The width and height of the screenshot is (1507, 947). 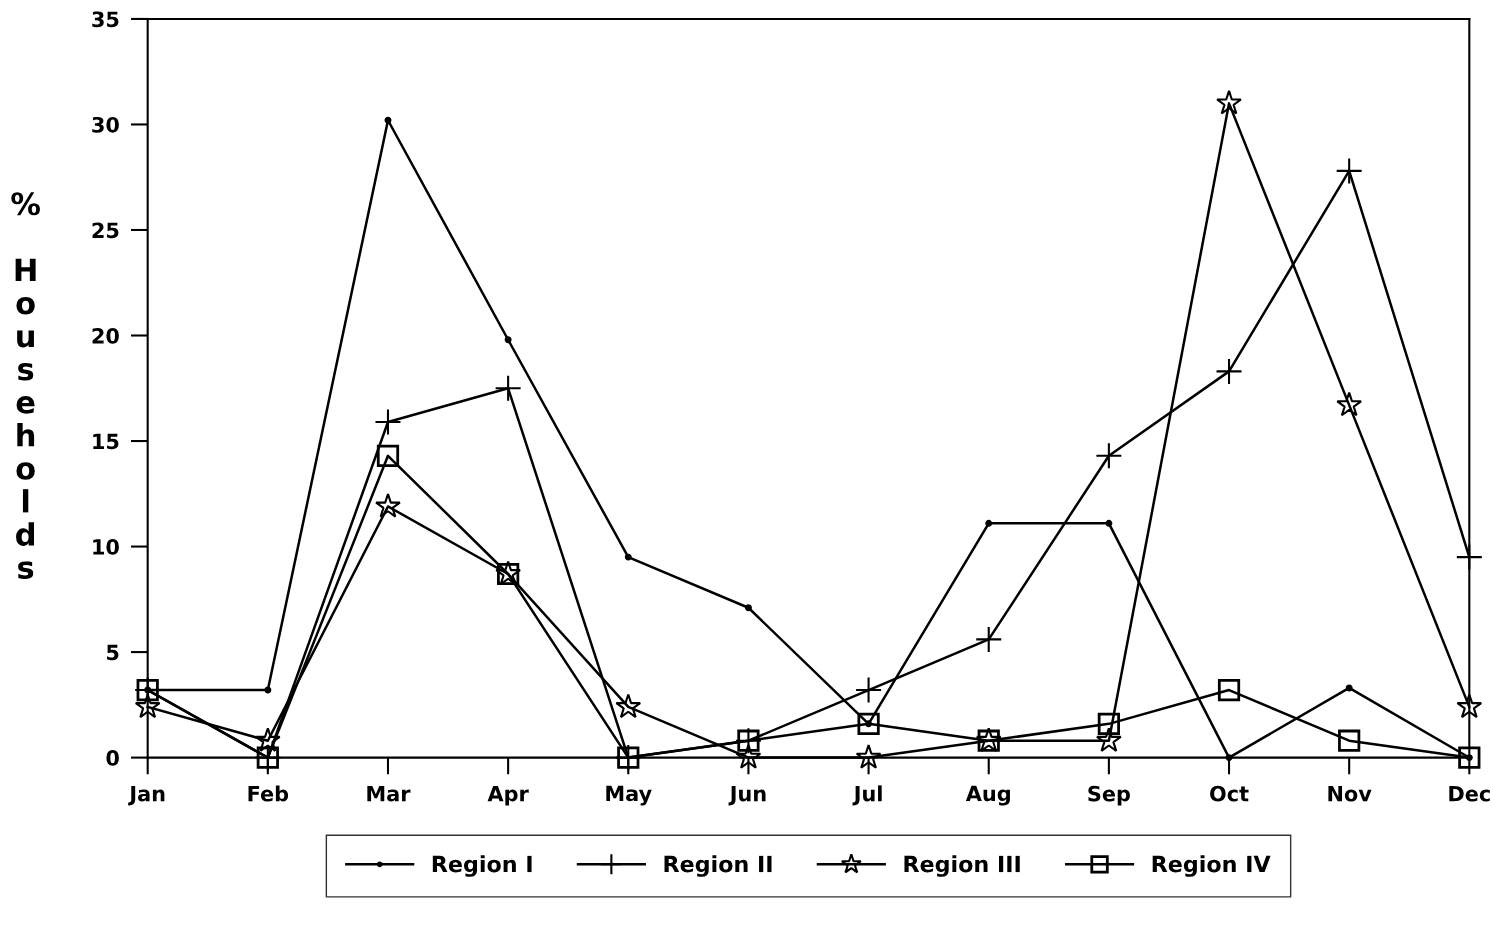 I want to click on y-tick-label: 20, so click(x=105, y=335).